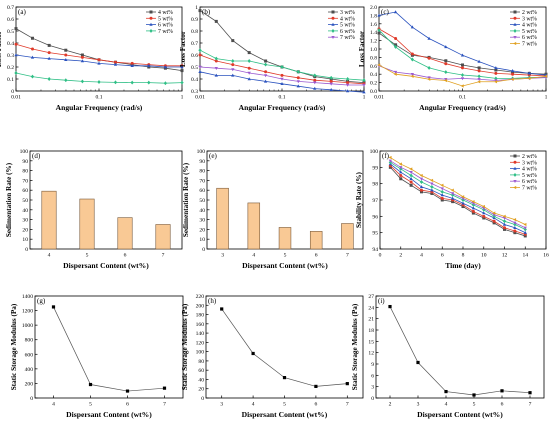  I want to click on x-tick-label: 0.1, so click(282, 98).